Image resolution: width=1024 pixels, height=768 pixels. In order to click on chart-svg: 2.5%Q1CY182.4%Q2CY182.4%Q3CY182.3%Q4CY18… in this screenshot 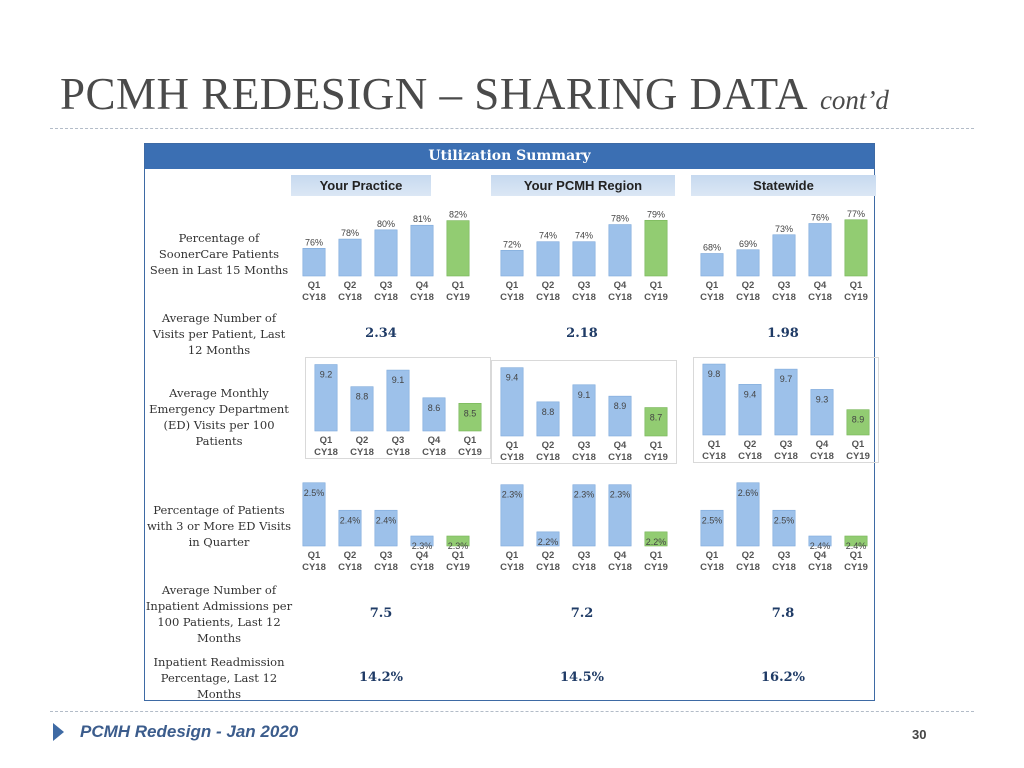, I will do `click(386, 527)`.